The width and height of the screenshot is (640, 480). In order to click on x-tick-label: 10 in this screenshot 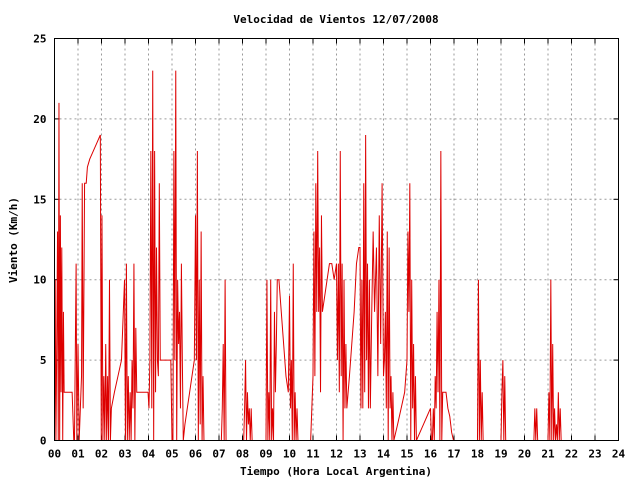, I will do `click(289, 454)`.